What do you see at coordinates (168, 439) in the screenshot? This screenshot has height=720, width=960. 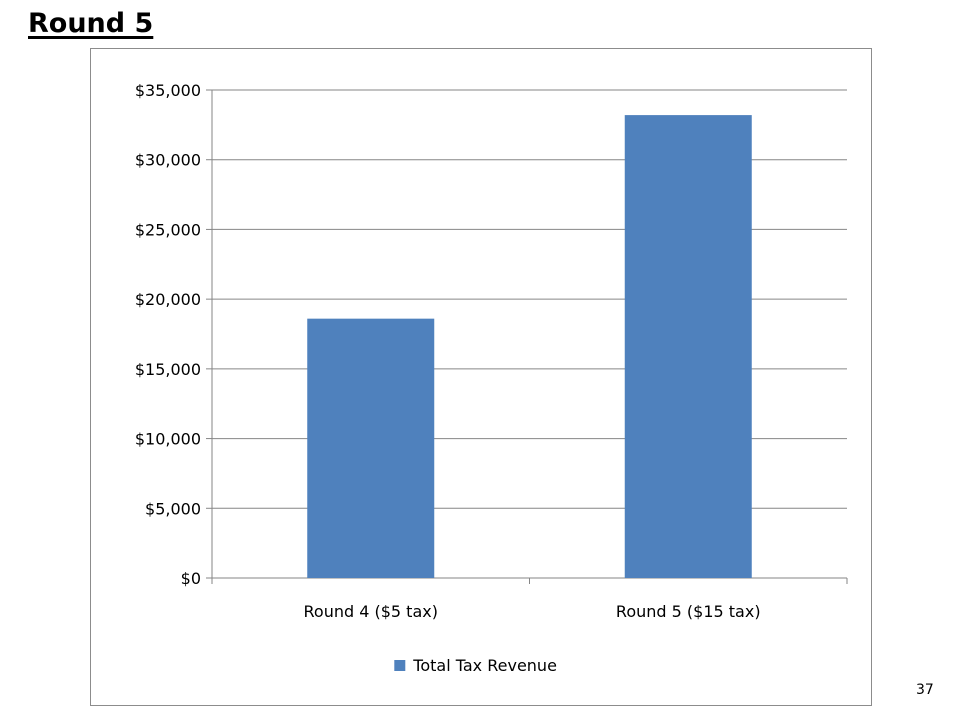 I see `y-tick-label: $10,000` at bounding box center [168, 439].